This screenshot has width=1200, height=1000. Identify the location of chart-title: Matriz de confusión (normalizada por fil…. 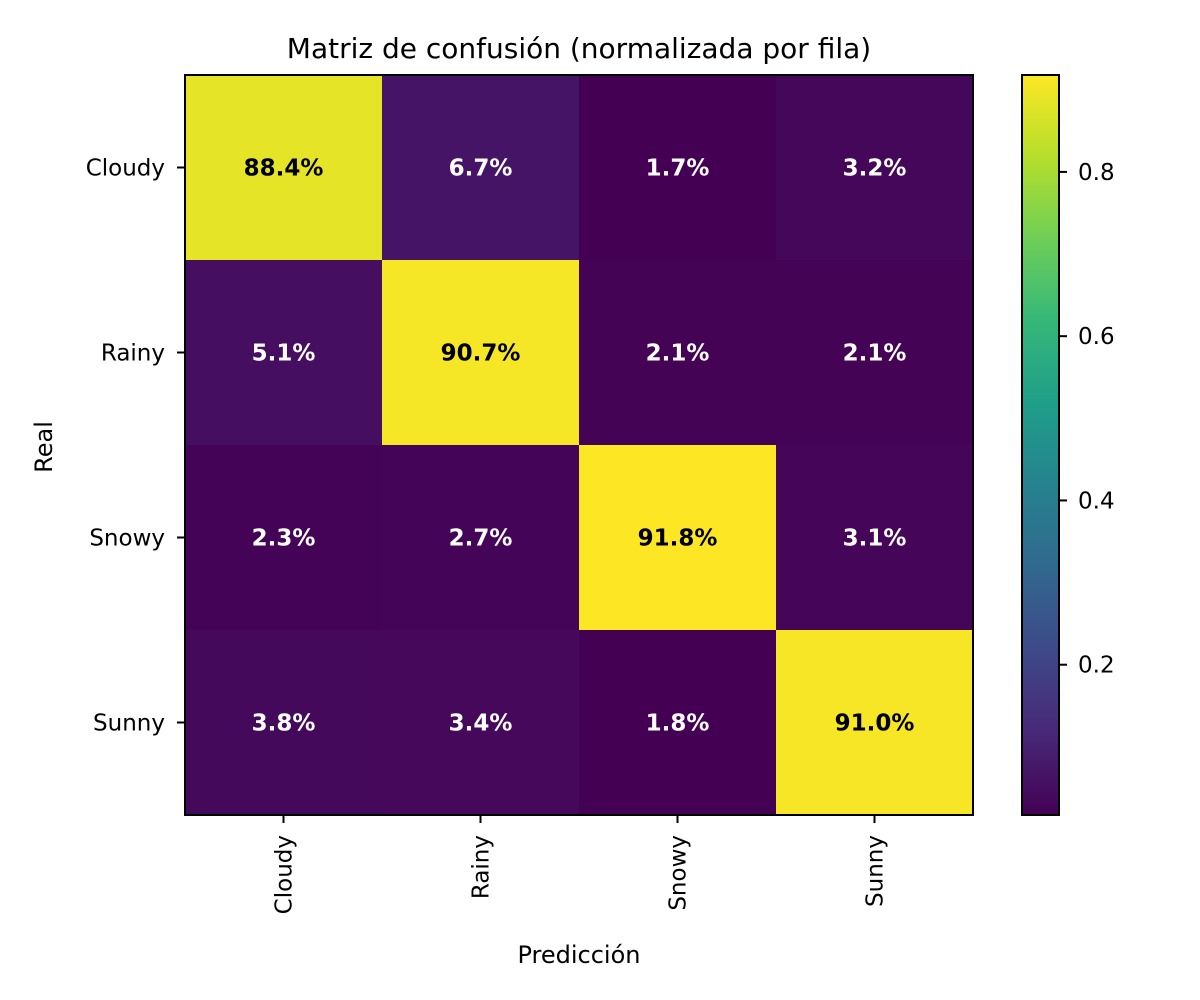
(579, 48).